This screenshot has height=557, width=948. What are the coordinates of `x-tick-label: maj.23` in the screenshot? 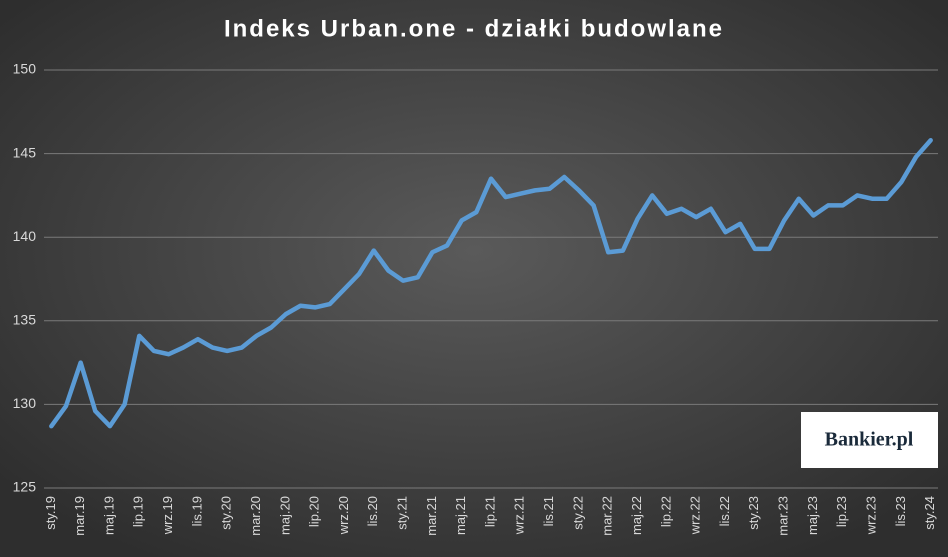 It's located at (812, 515).